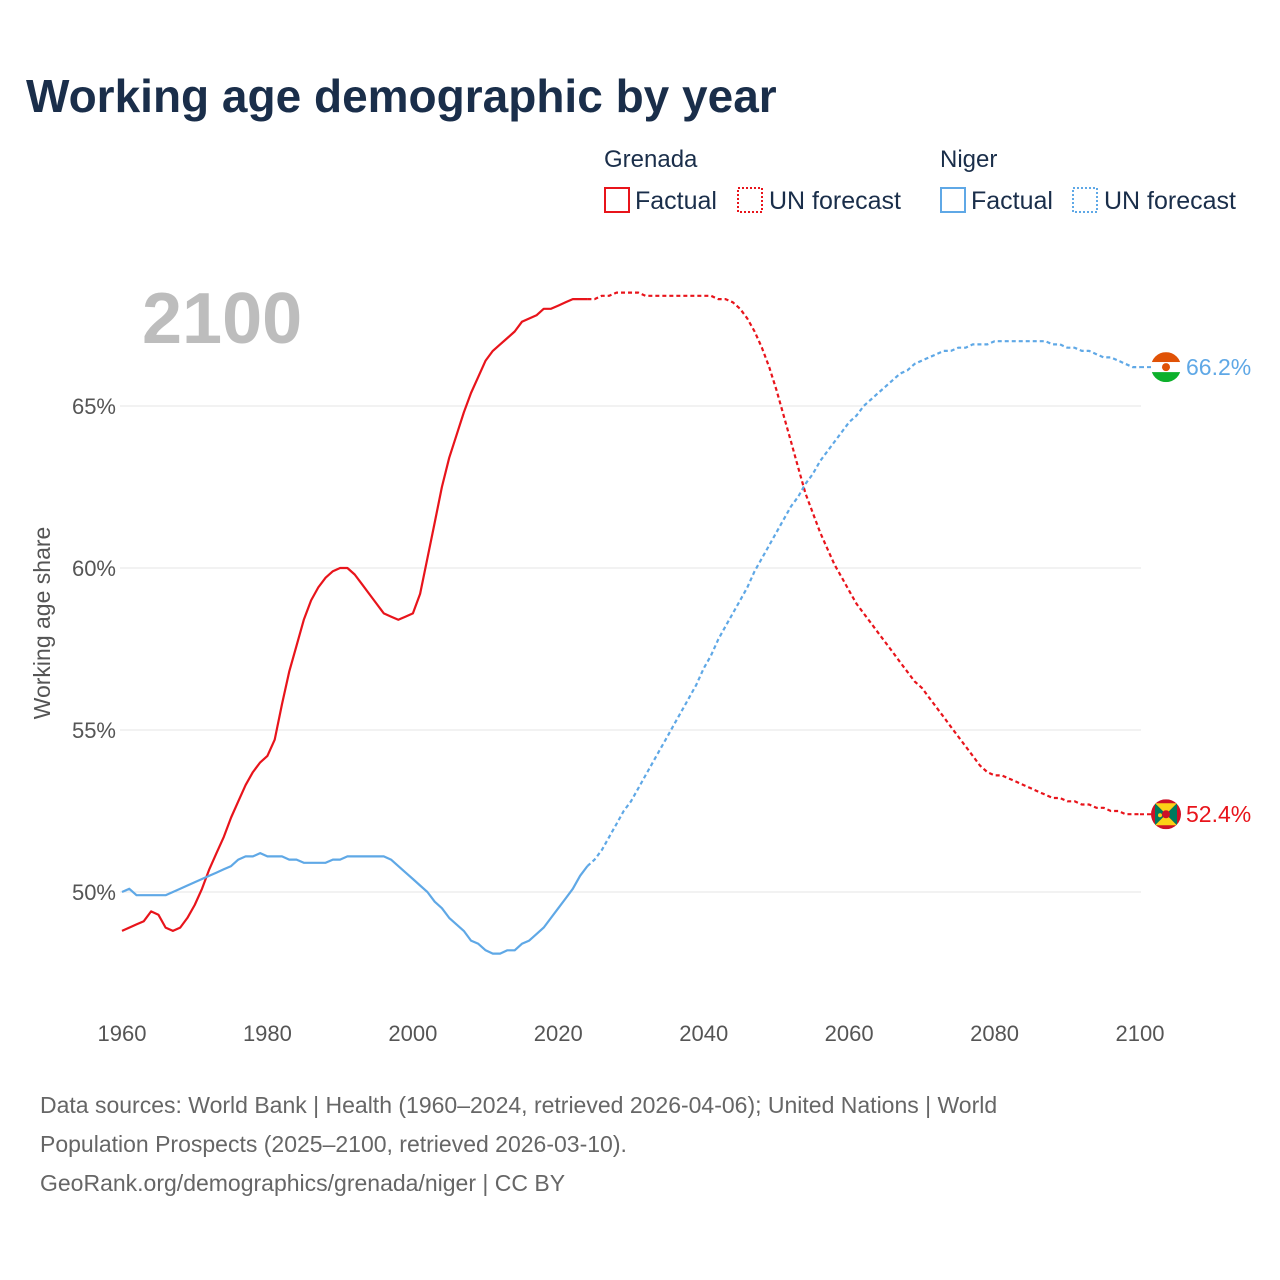  What do you see at coordinates (94, 568) in the screenshot?
I see `y-tick-label: 60%` at bounding box center [94, 568].